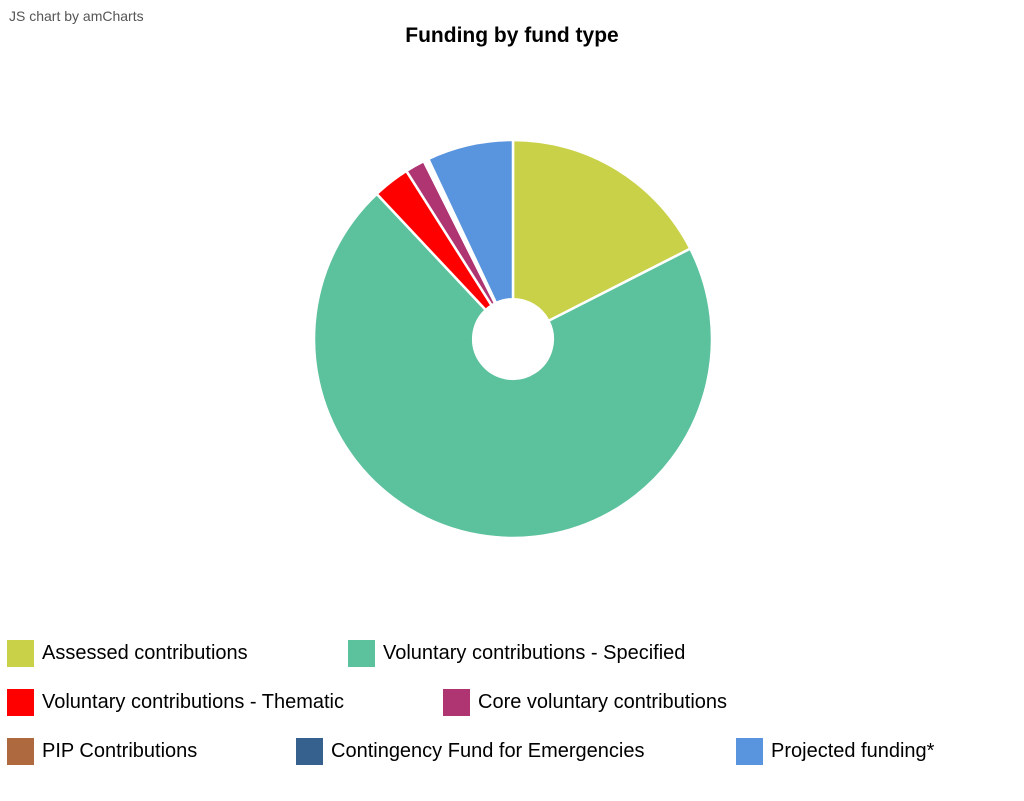 Image resolution: width=1024 pixels, height=801 pixels. What do you see at coordinates (603, 702) in the screenshot?
I see `legend-label: Core voluntary contributions` at bounding box center [603, 702].